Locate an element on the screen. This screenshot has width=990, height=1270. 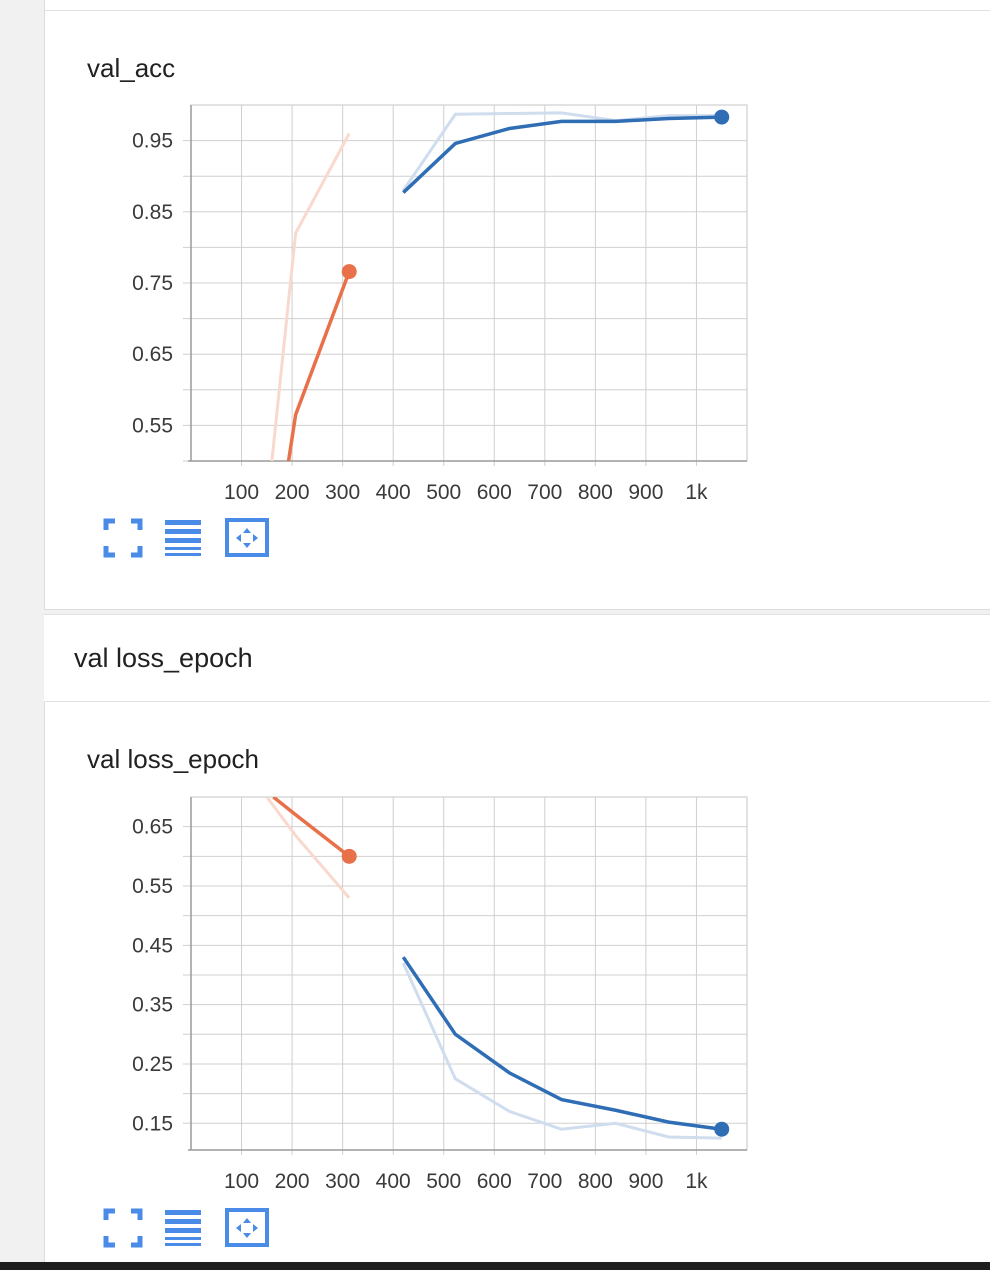
y-tick-label: 0.15 is located at coordinates (152, 1123).